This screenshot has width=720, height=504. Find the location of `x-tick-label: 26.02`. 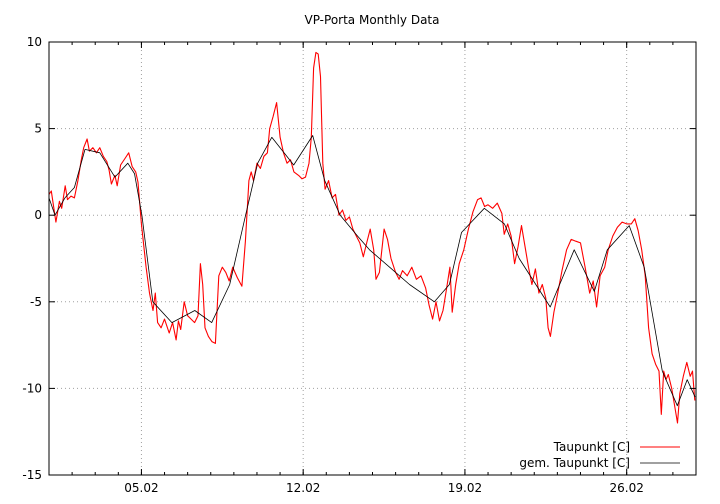

x-tick-label: 26.02 is located at coordinates (626, 488).